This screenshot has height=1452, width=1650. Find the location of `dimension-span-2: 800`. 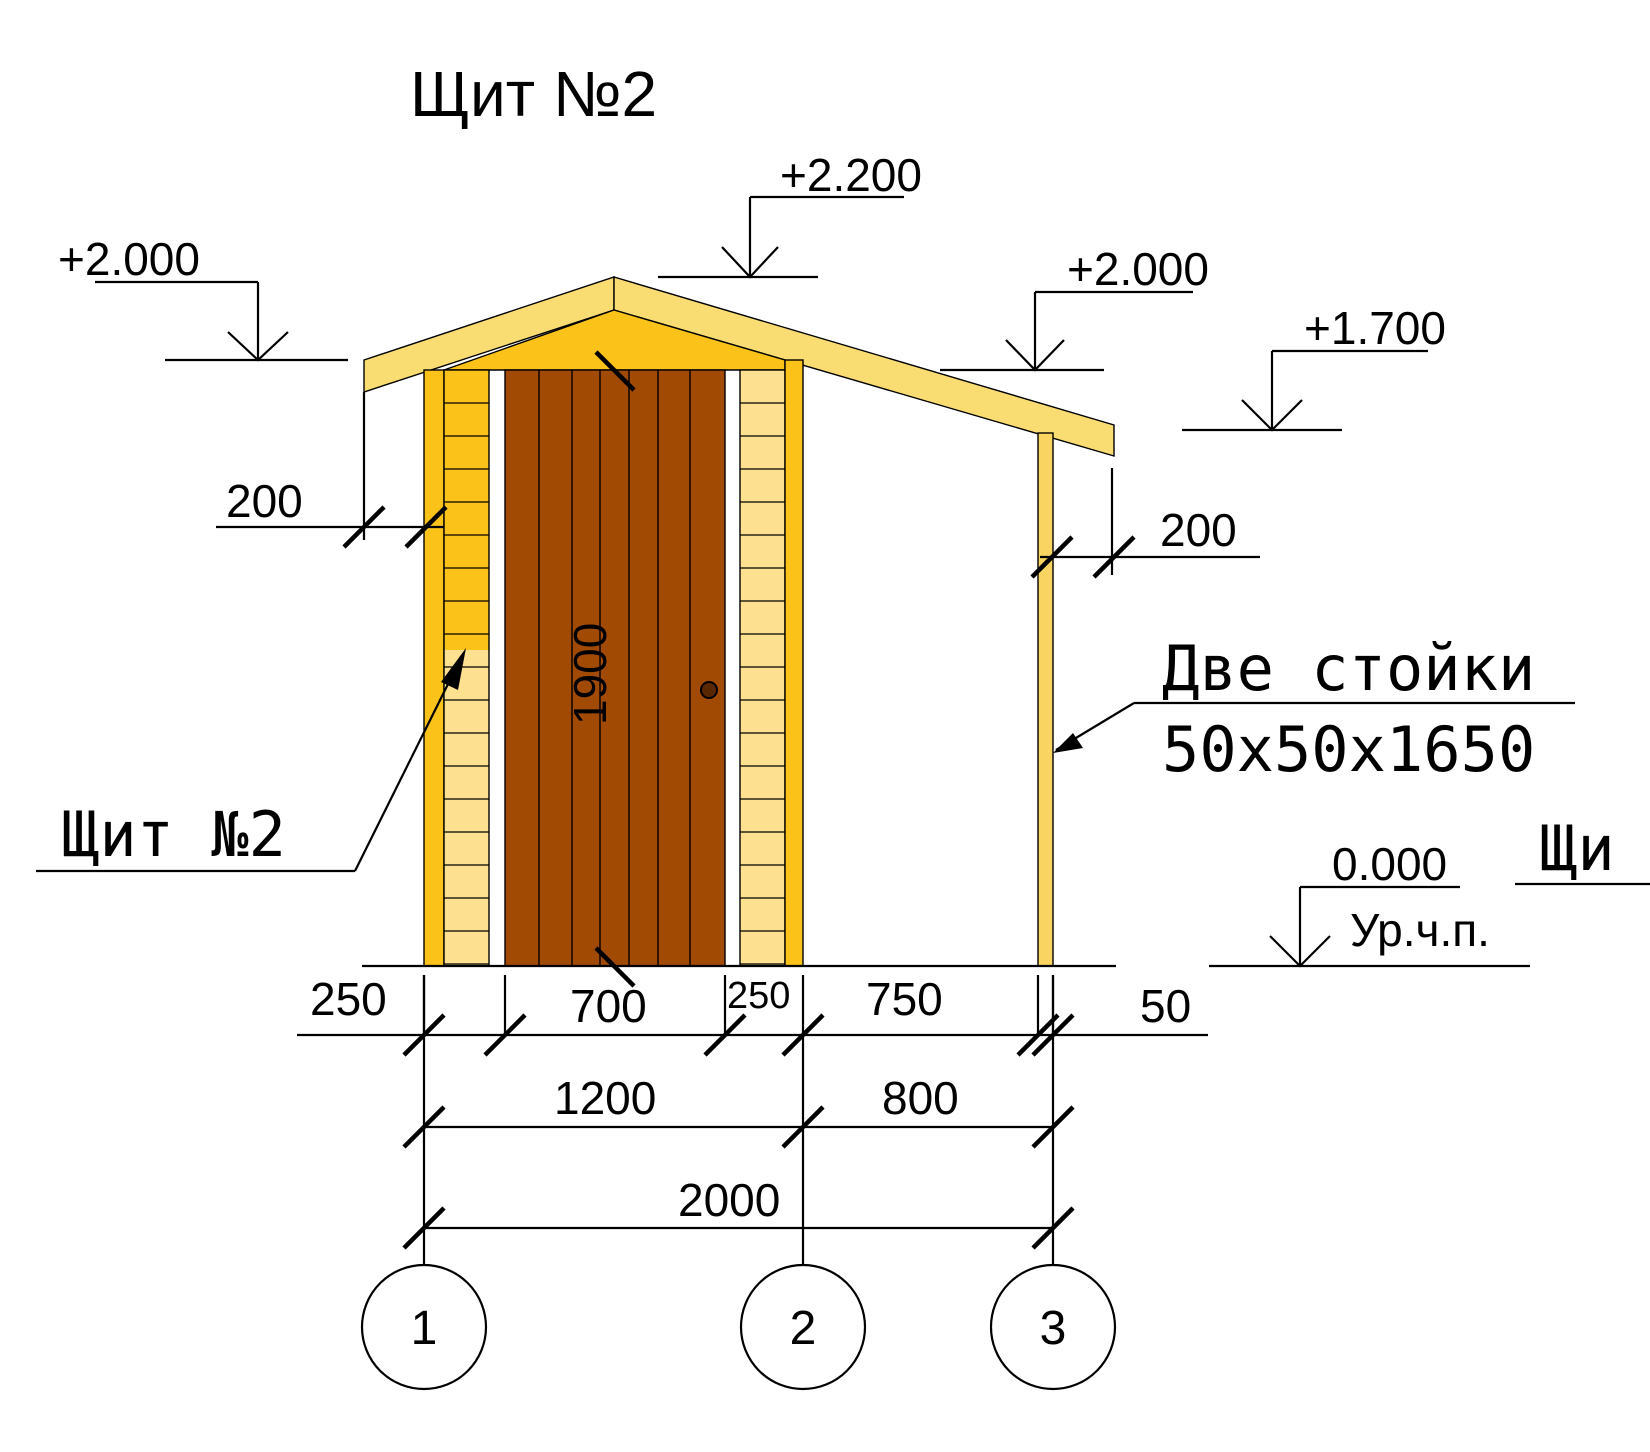

dimension-span-2: 800 is located at coordinates (920, 1098).